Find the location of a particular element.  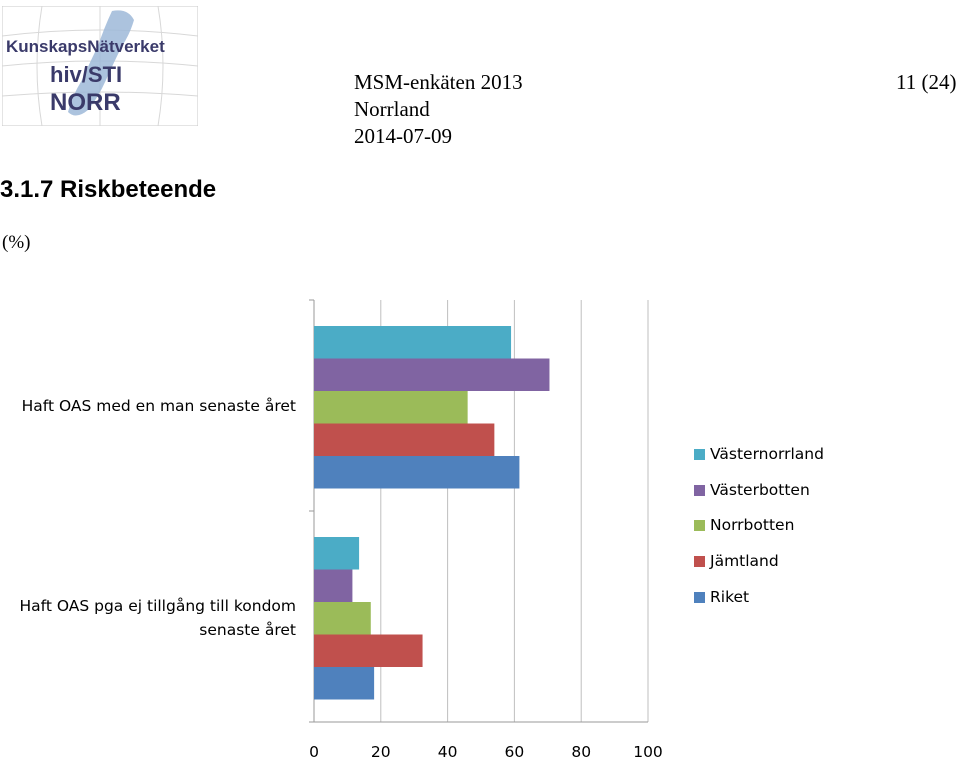

report-title: MSM-enkäten 2013 is located at coordinates (438, 82).